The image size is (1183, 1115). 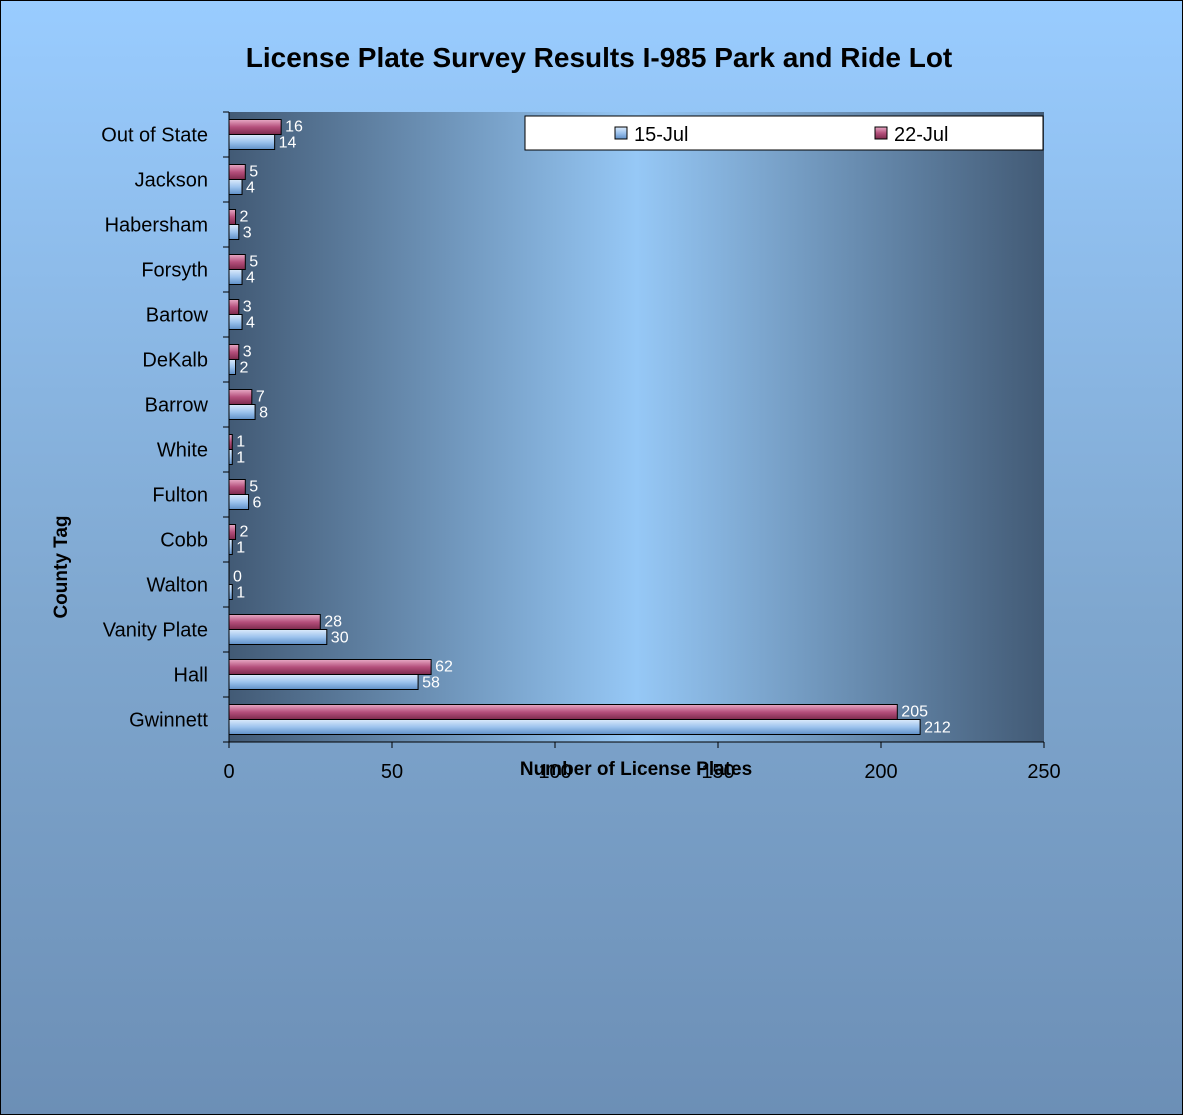 I want to click on category-label-cobb: Cobb, so click(x=184, y=541).